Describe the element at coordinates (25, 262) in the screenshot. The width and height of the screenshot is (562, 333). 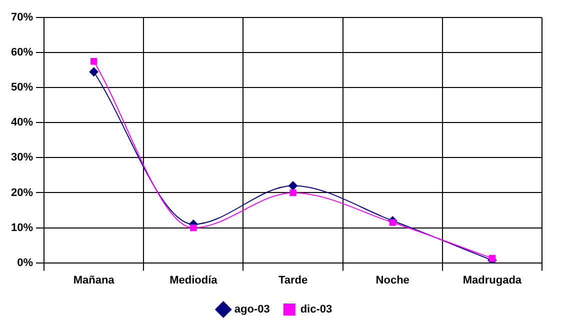
I see `y-tick-label: 0%` at that location.